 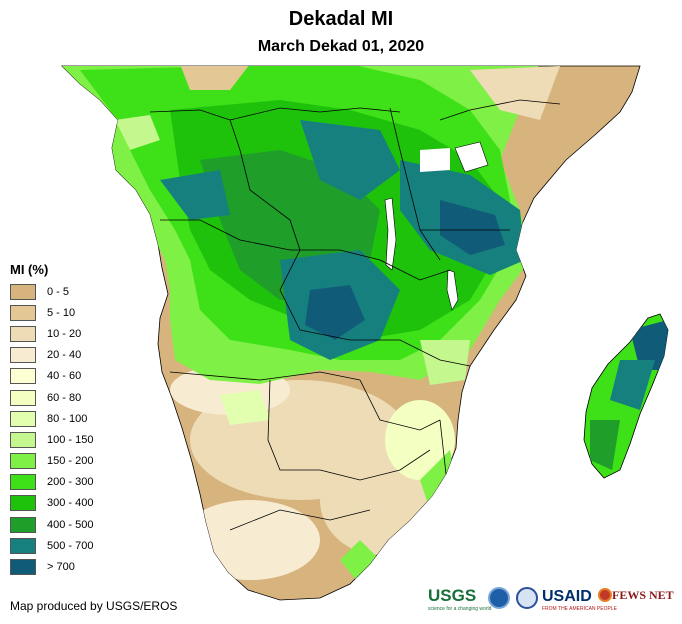 I want to click on legend-label: 300 - 400, so click(x=70, y=503).